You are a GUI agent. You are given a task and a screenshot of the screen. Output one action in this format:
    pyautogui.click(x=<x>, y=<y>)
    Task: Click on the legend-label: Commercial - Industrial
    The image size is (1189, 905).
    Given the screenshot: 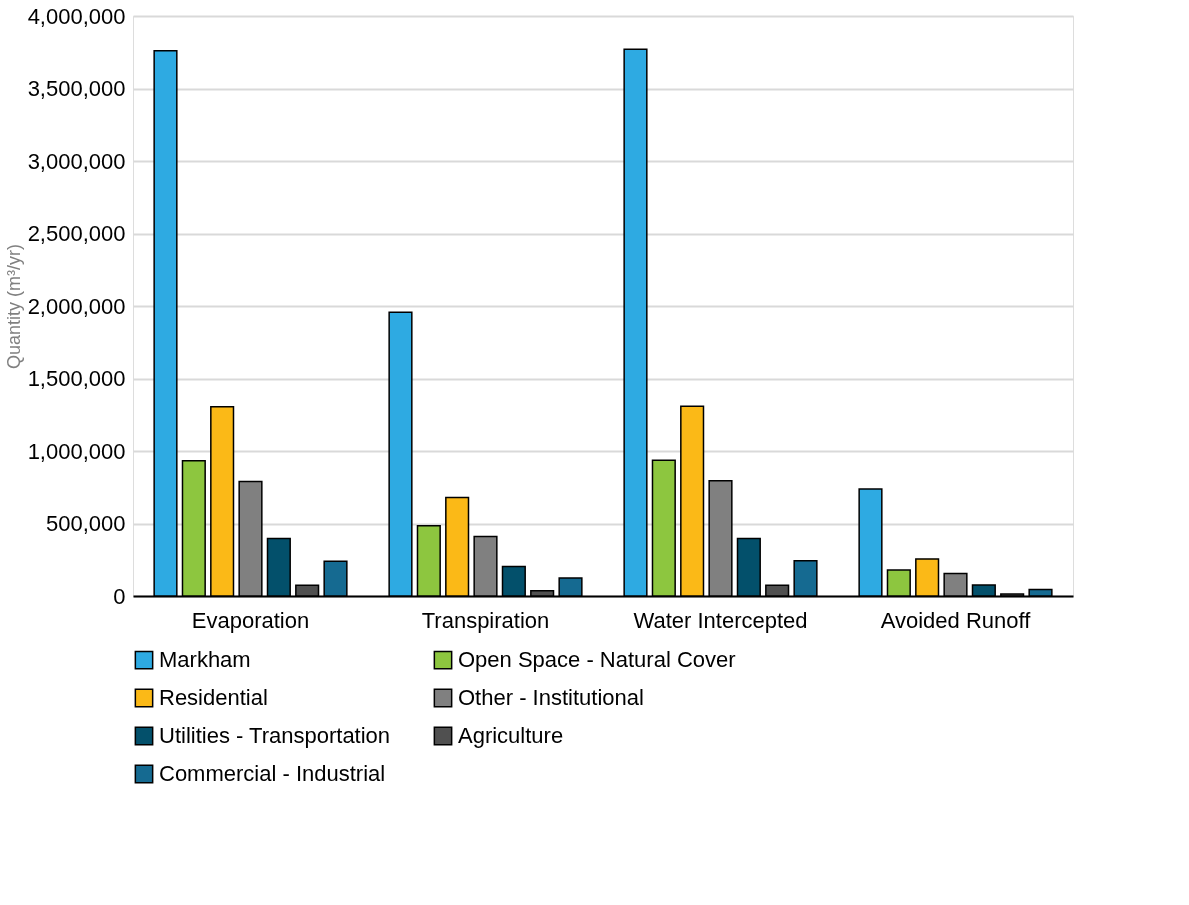 What is the action you would take?
    pyautogui.click(x=272, y=773)
    